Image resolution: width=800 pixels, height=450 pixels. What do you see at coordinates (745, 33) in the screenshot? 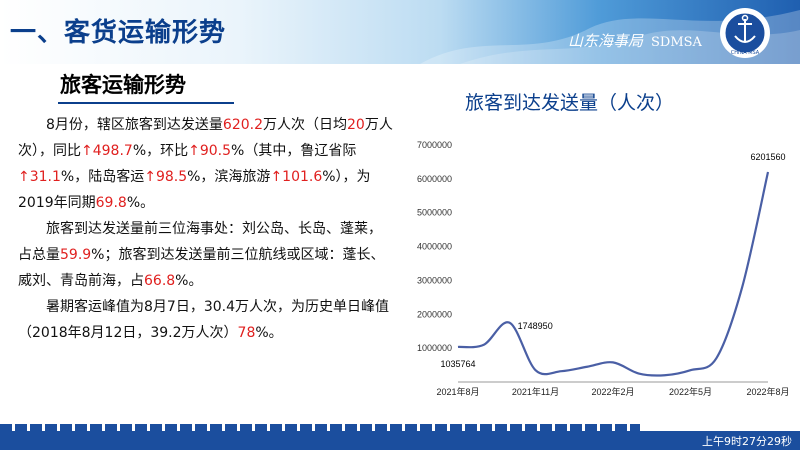
I see `china-msa-logo: CHINA MSA` at bounding box center [745, 33].